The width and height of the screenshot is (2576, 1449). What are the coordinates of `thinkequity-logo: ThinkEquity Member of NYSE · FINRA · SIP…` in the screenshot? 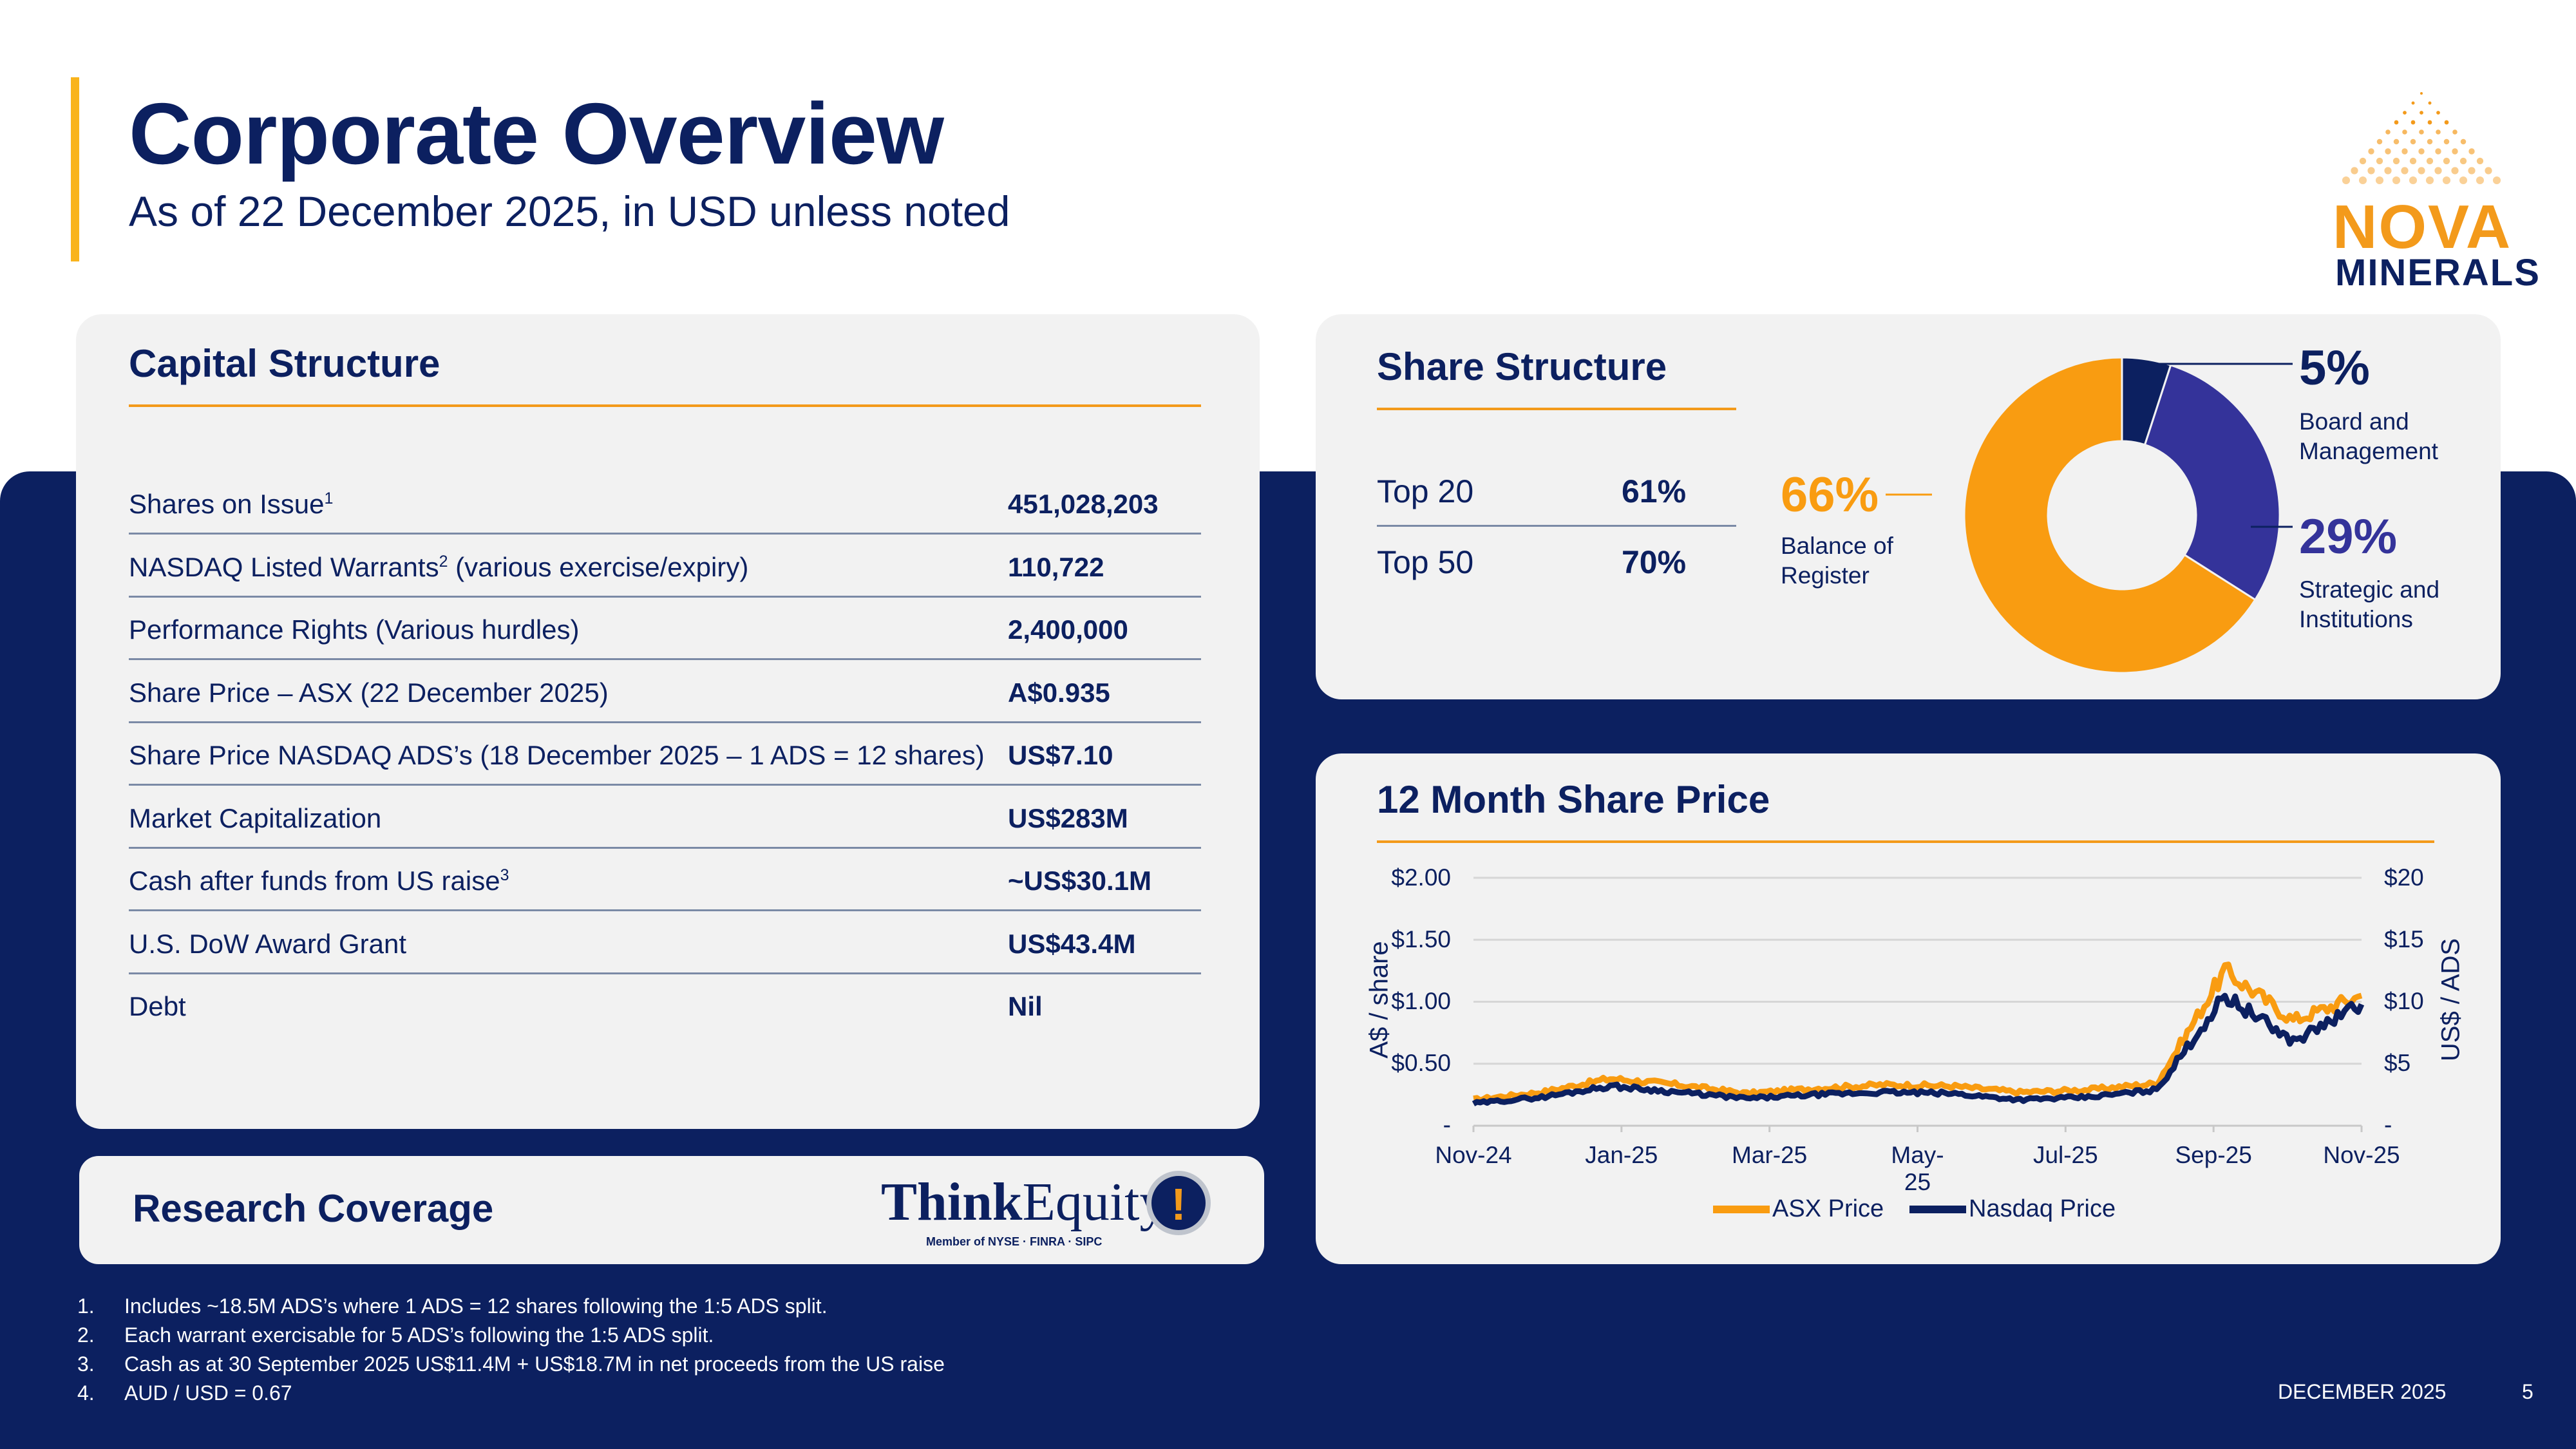 It's located at (1048, 1211).